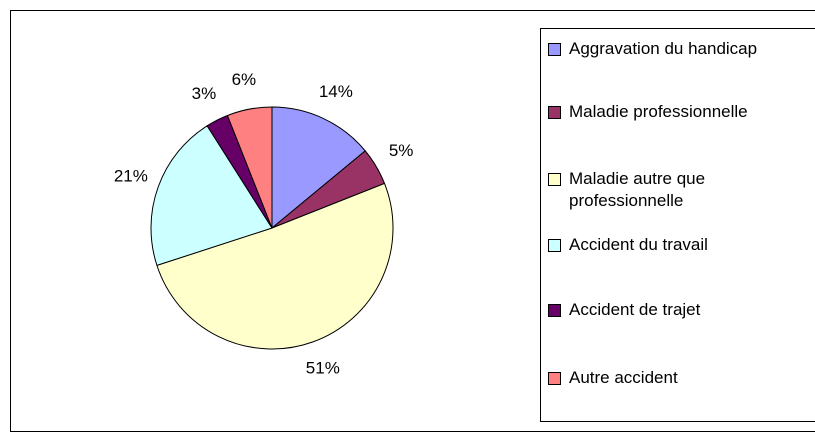 This screenshot has height=436, width=815. I want to click on legend-item: Maladie professionnelle, so click(679, 112).